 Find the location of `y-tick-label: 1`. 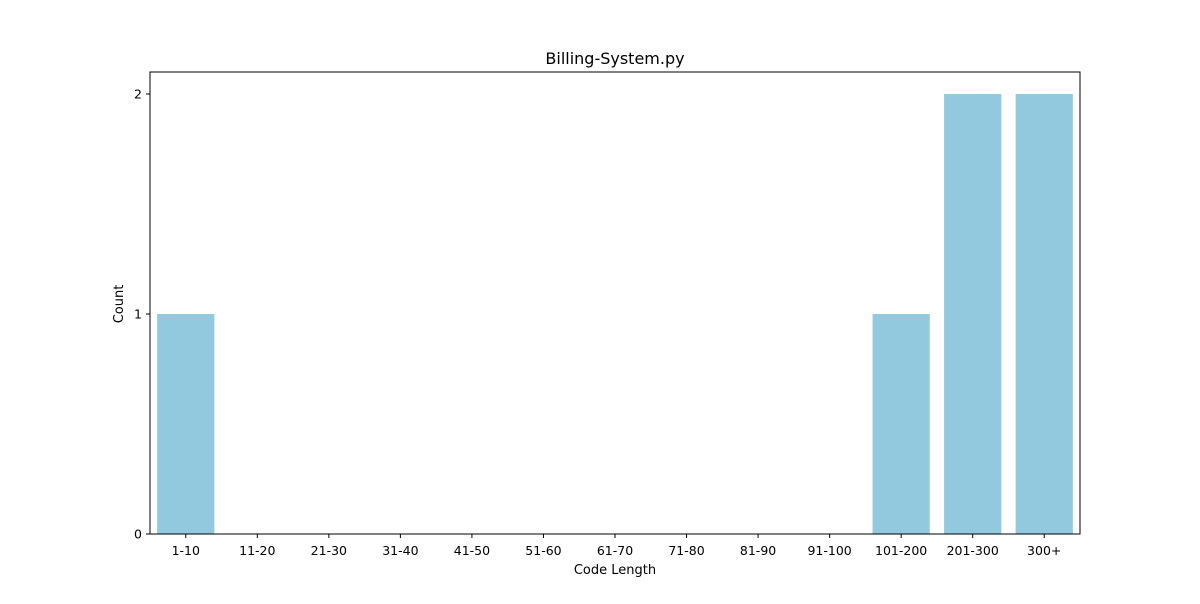

y-tick-label: 1 is located at coordinates (138, 314).